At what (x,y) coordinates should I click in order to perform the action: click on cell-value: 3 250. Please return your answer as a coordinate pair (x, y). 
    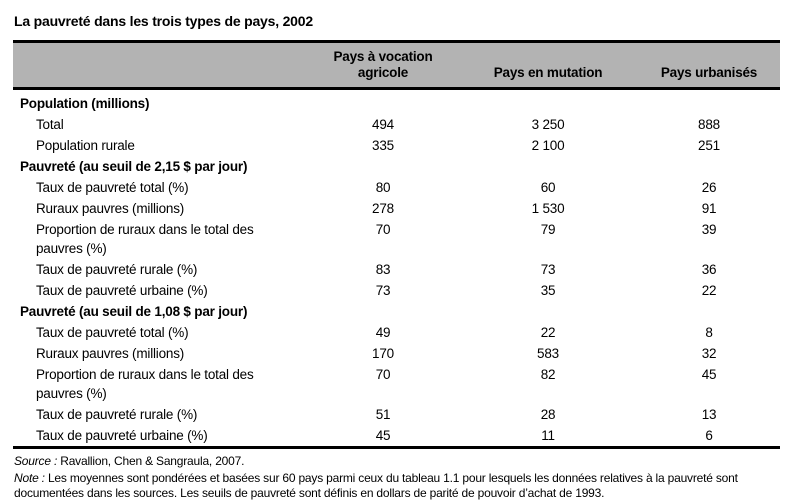
    Looking at the image, I should click on (548, 124).